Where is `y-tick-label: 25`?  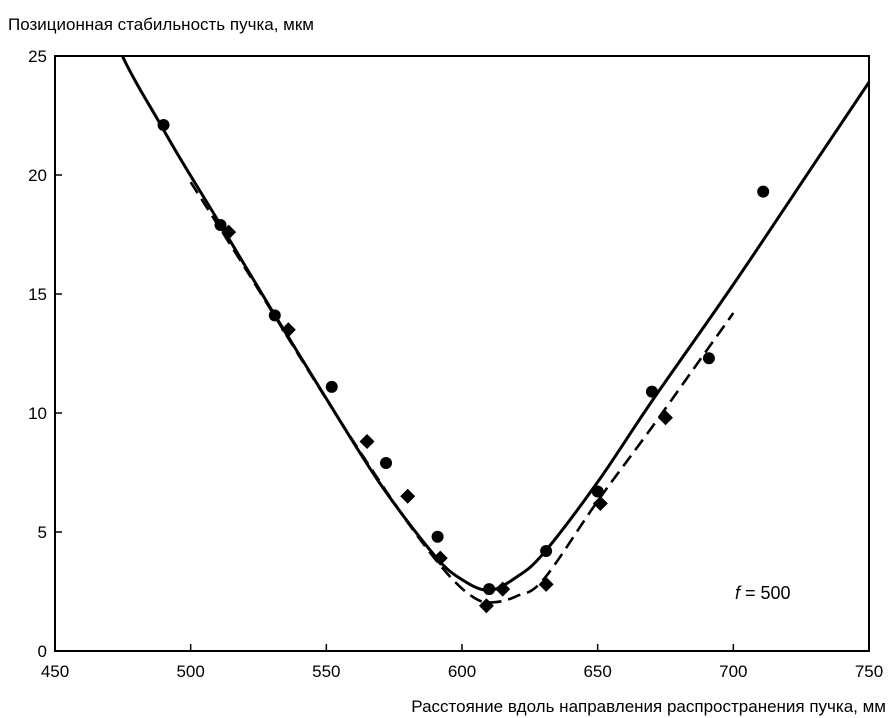
y-tick-label: 25 is located at coordinates (37, 56).